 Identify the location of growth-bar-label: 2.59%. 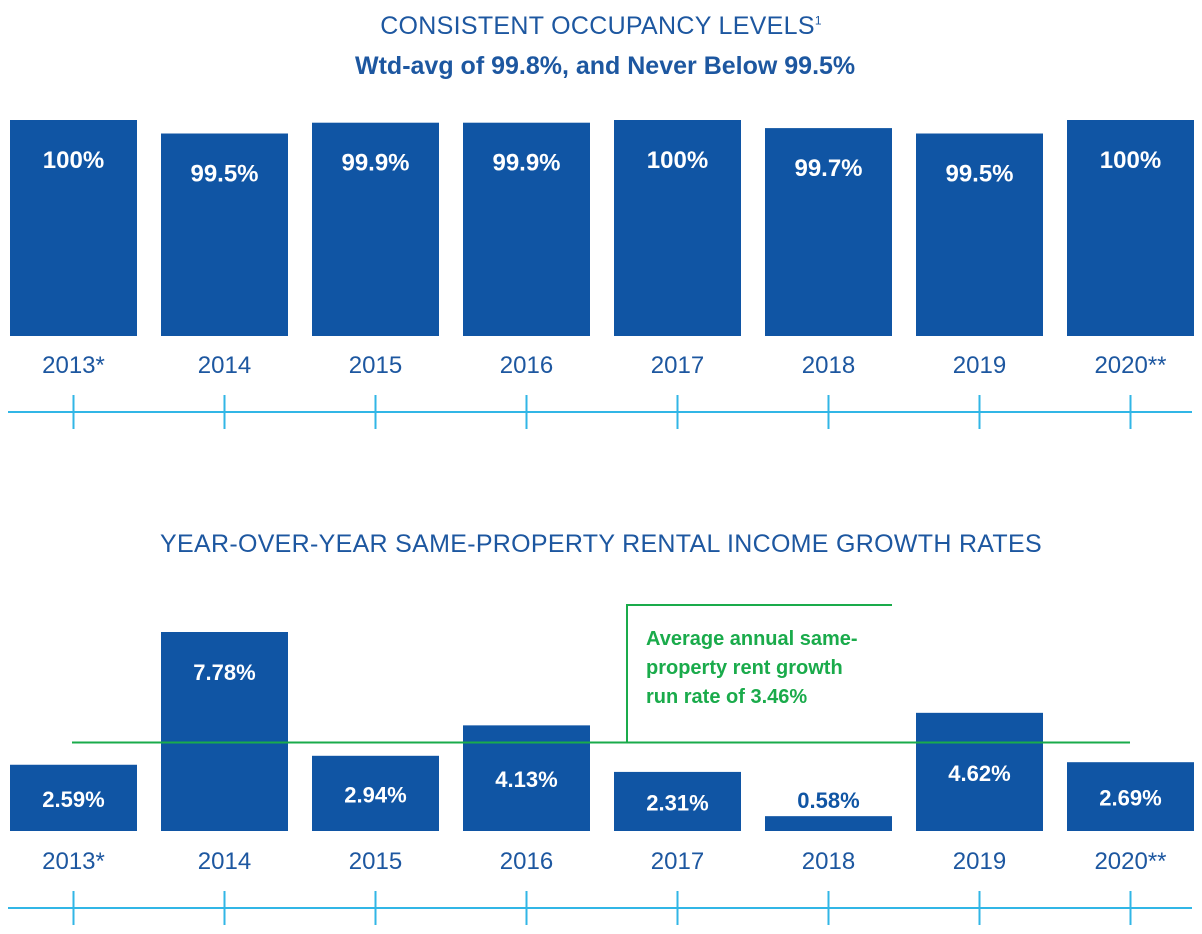
(73, 799).